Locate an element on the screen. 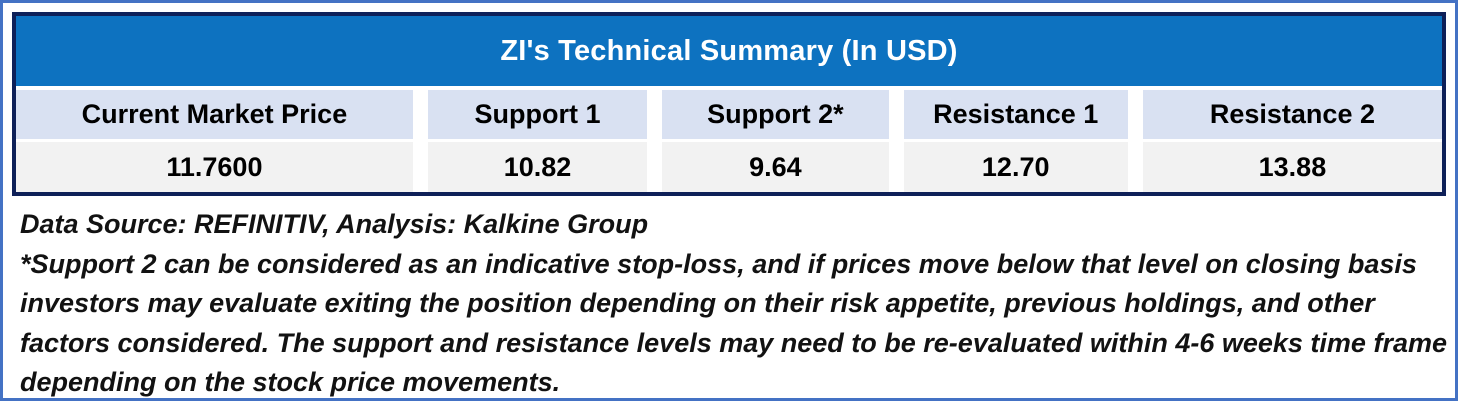 The height and width of the screenshot is (401, 1458). column-header-resistance-1: Resistance 1 is located at coordinates (1015, 114).